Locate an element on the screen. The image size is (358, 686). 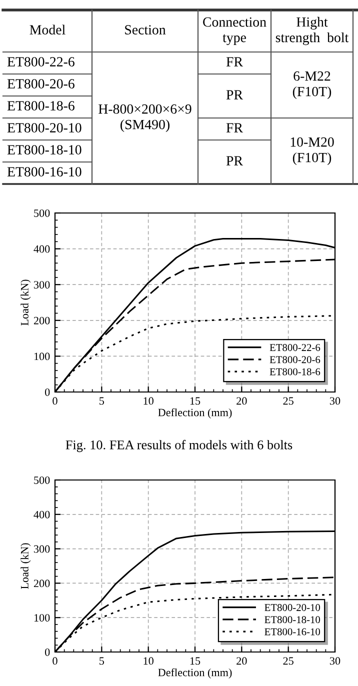
text: 6-M22 (F10T) is located at coordinates (312, 85).